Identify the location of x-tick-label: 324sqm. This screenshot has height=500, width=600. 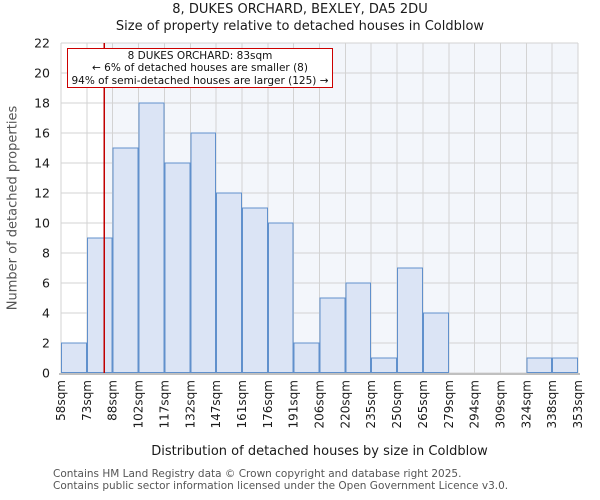
(526, 404).